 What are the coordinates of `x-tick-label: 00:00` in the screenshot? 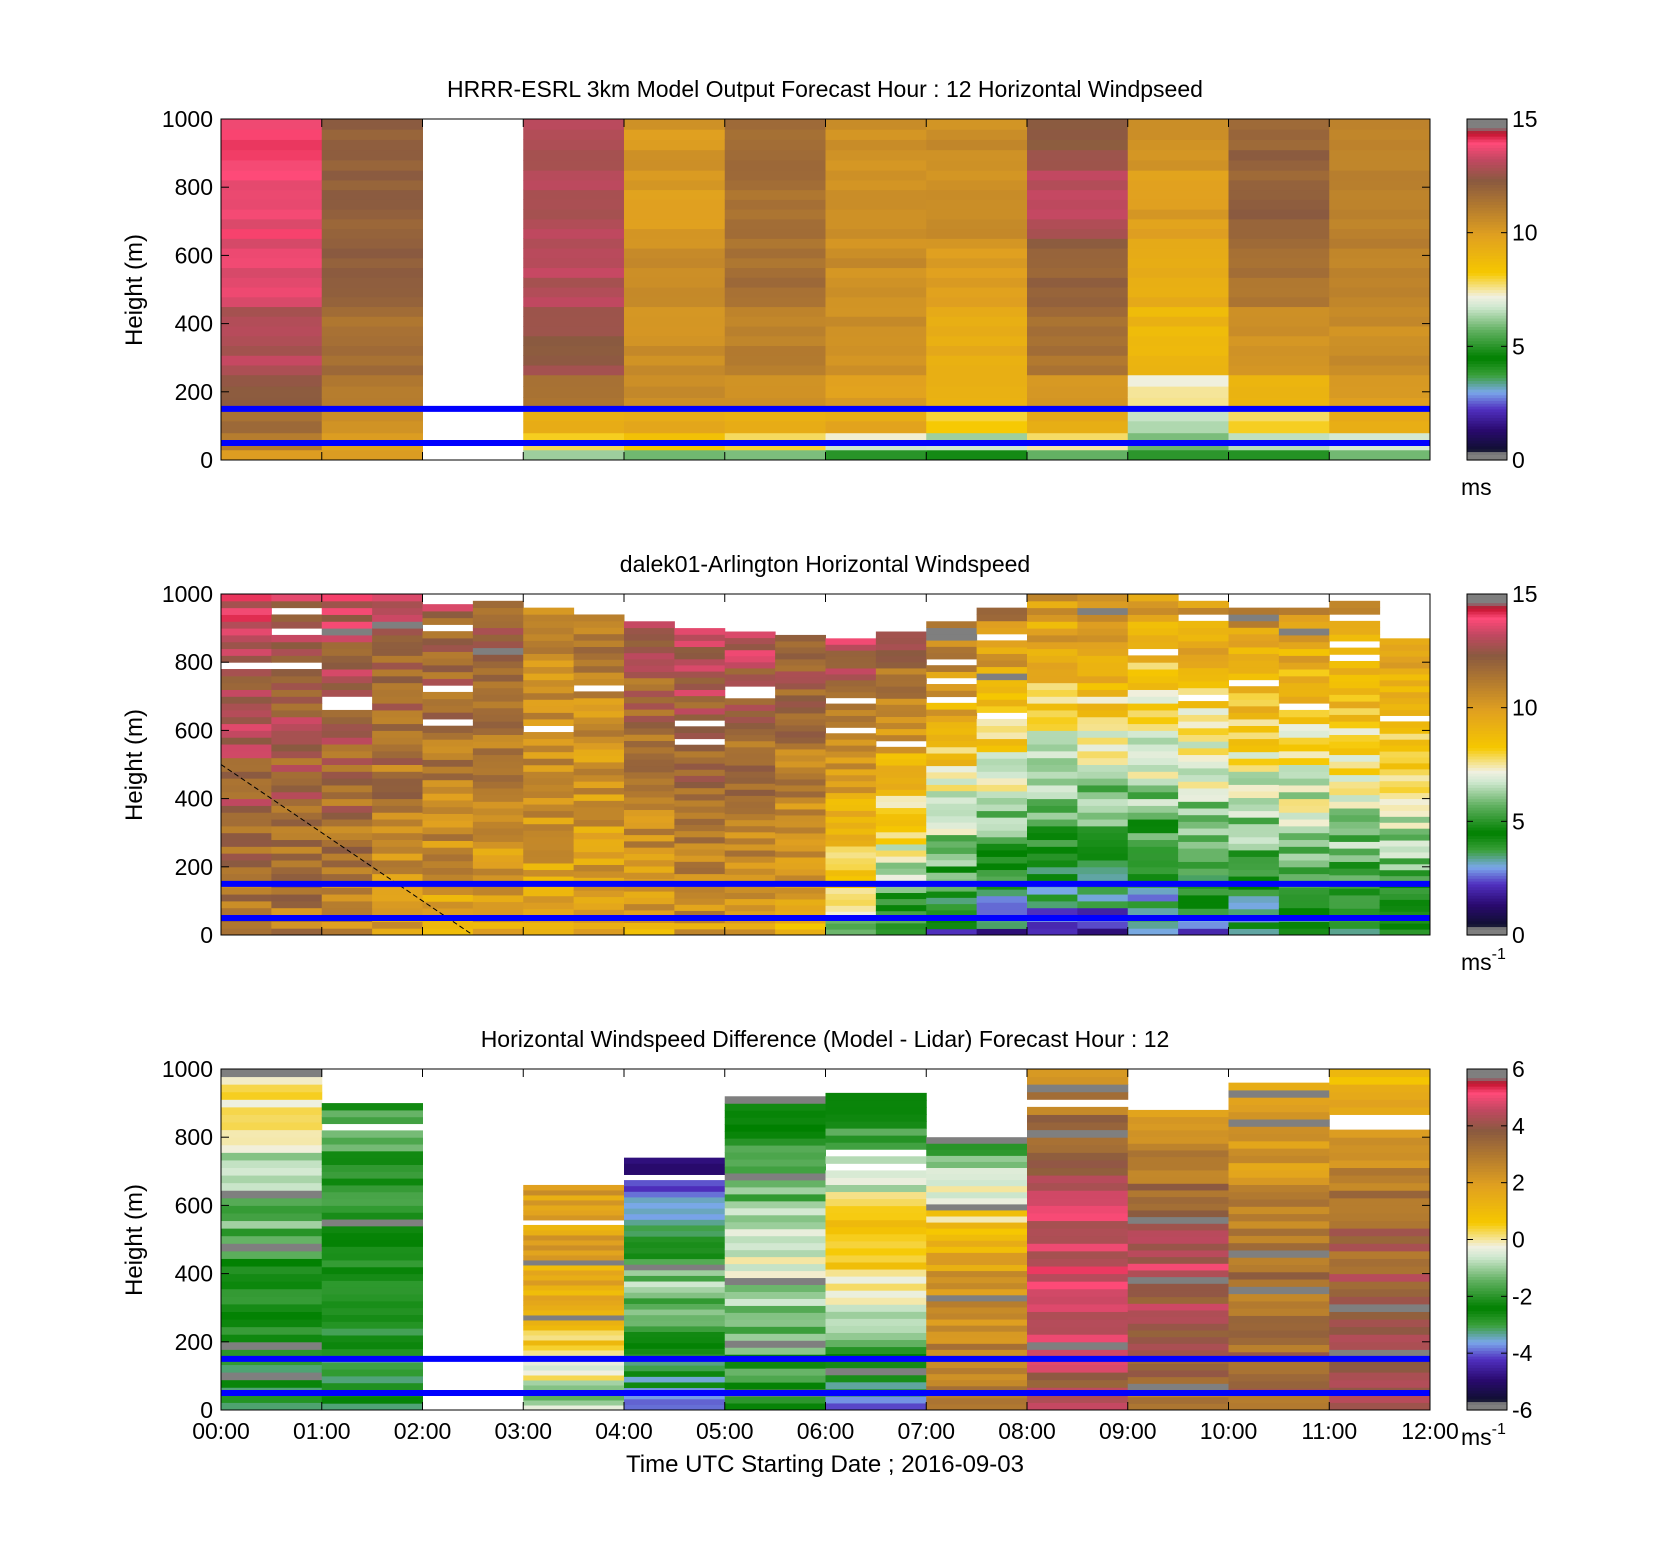 It's located at (221, 1431).